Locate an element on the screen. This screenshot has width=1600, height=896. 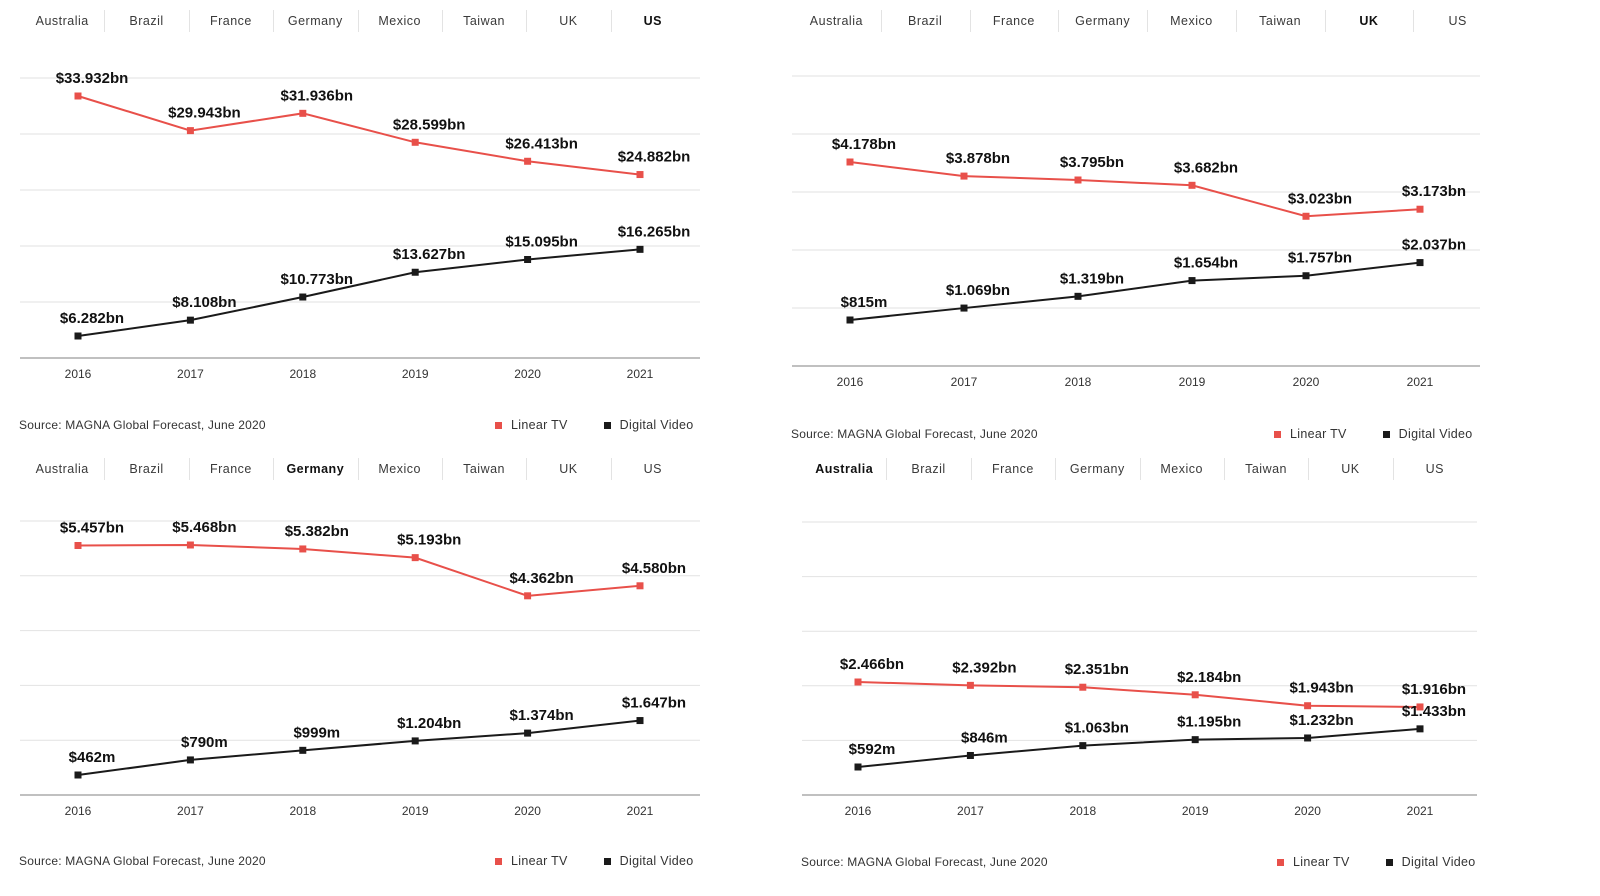
data-label: $1.319bn is located at coordinates (1092, 278).